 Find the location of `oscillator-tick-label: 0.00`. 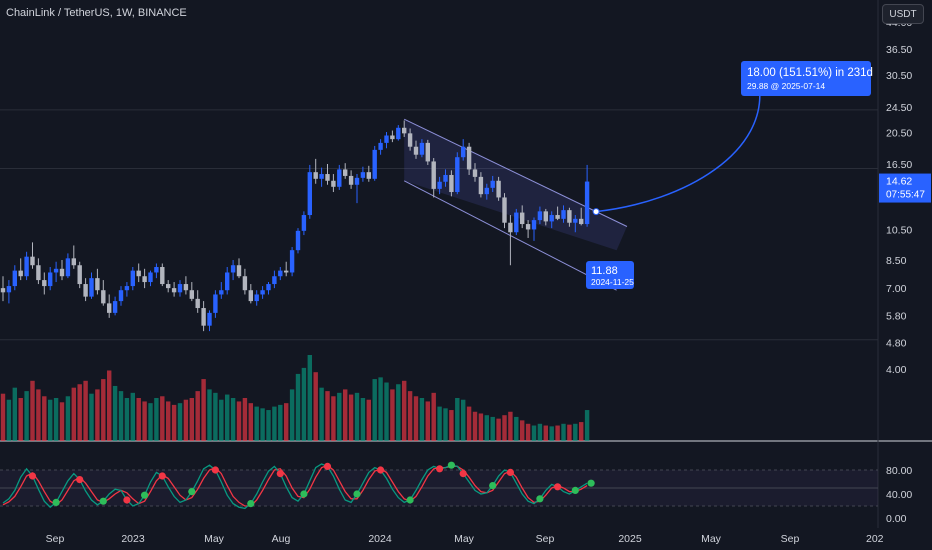

oscillator-tick-label: 0.00 is located at coordinates (896, 519).